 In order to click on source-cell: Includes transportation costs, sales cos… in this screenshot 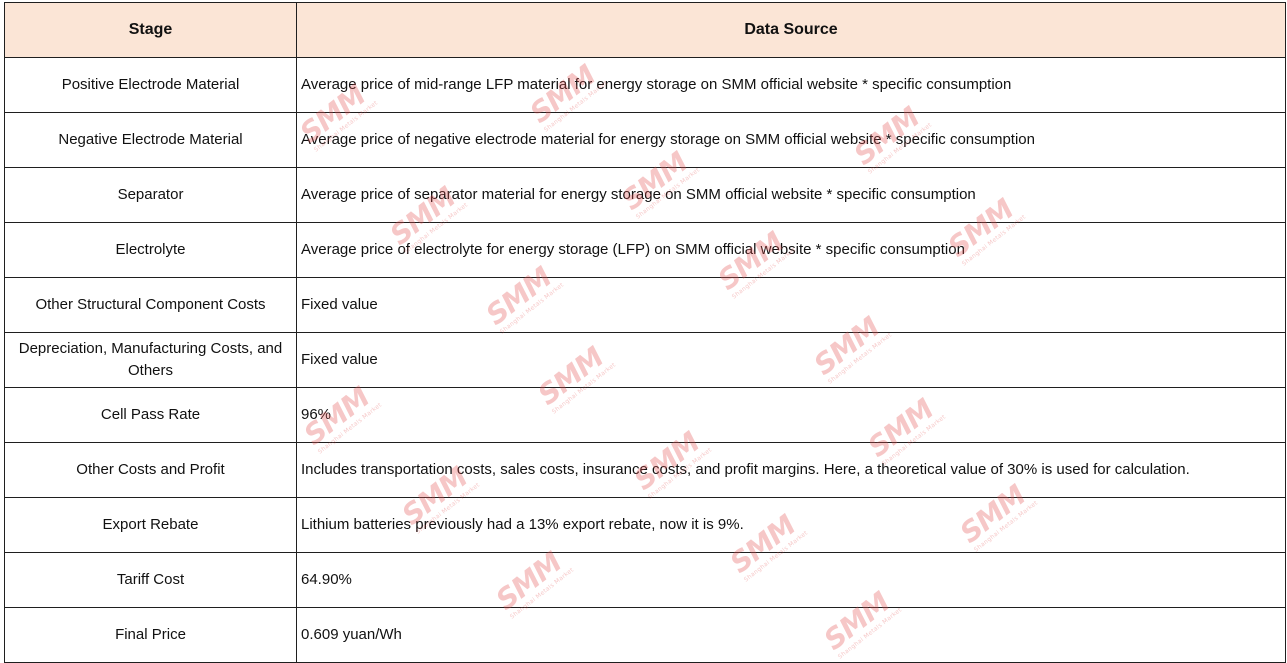, I will do `click(791, 470)`.